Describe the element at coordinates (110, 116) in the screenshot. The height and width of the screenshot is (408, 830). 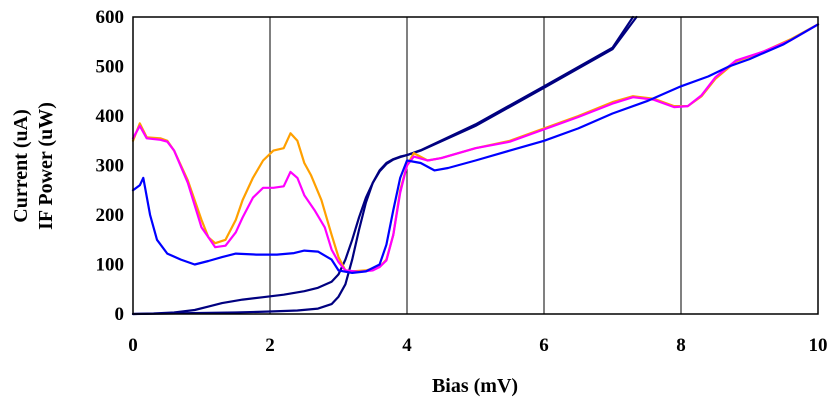
I see `y-tick-label: 400` at that location.